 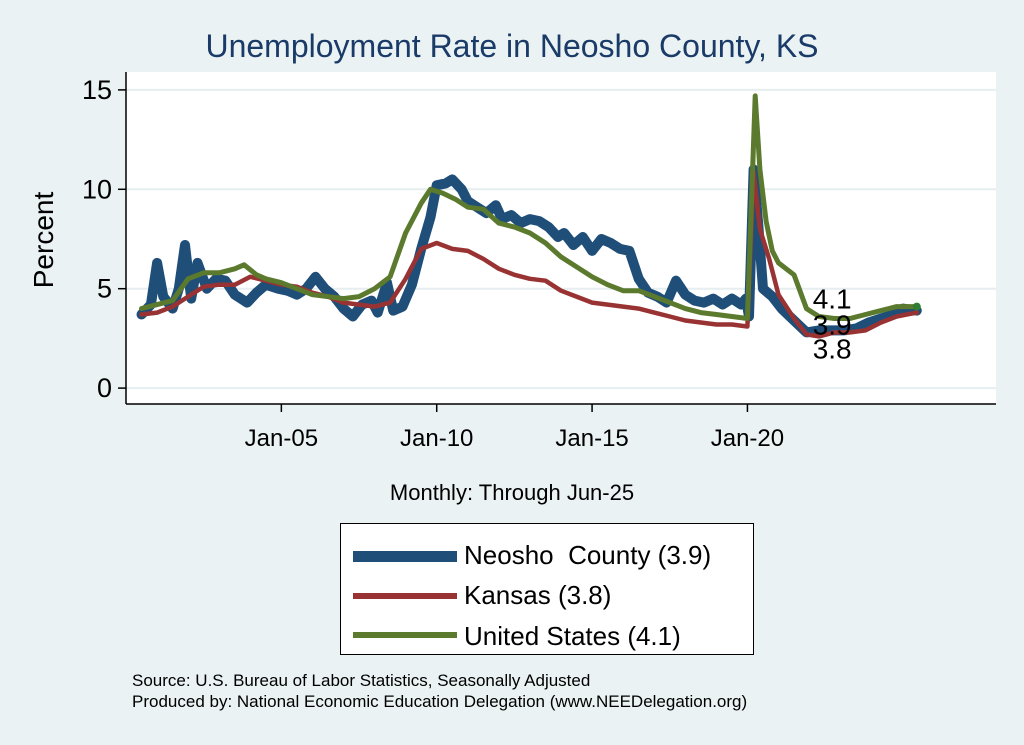 I want to click on legend-swatch-neosho, so click(x=405, y=556).